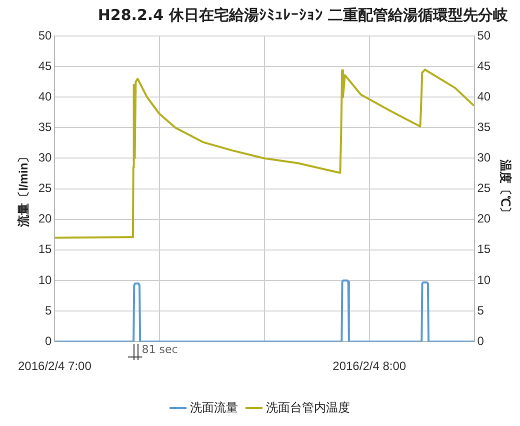 The image size is (520, 426). Describe the element at coordinates (484, 96) in the screenshot. I see `y2-tick-label: 40` at that location.